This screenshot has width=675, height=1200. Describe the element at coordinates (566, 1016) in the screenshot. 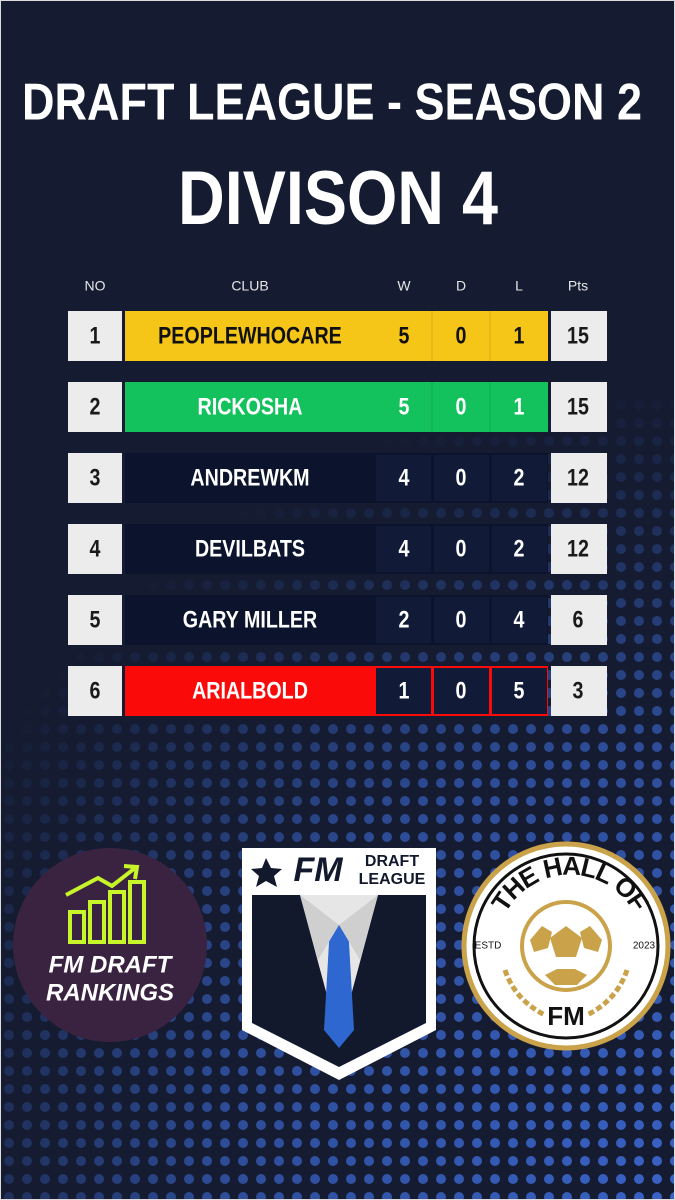

I see `hall-bottom: FM` at that location.